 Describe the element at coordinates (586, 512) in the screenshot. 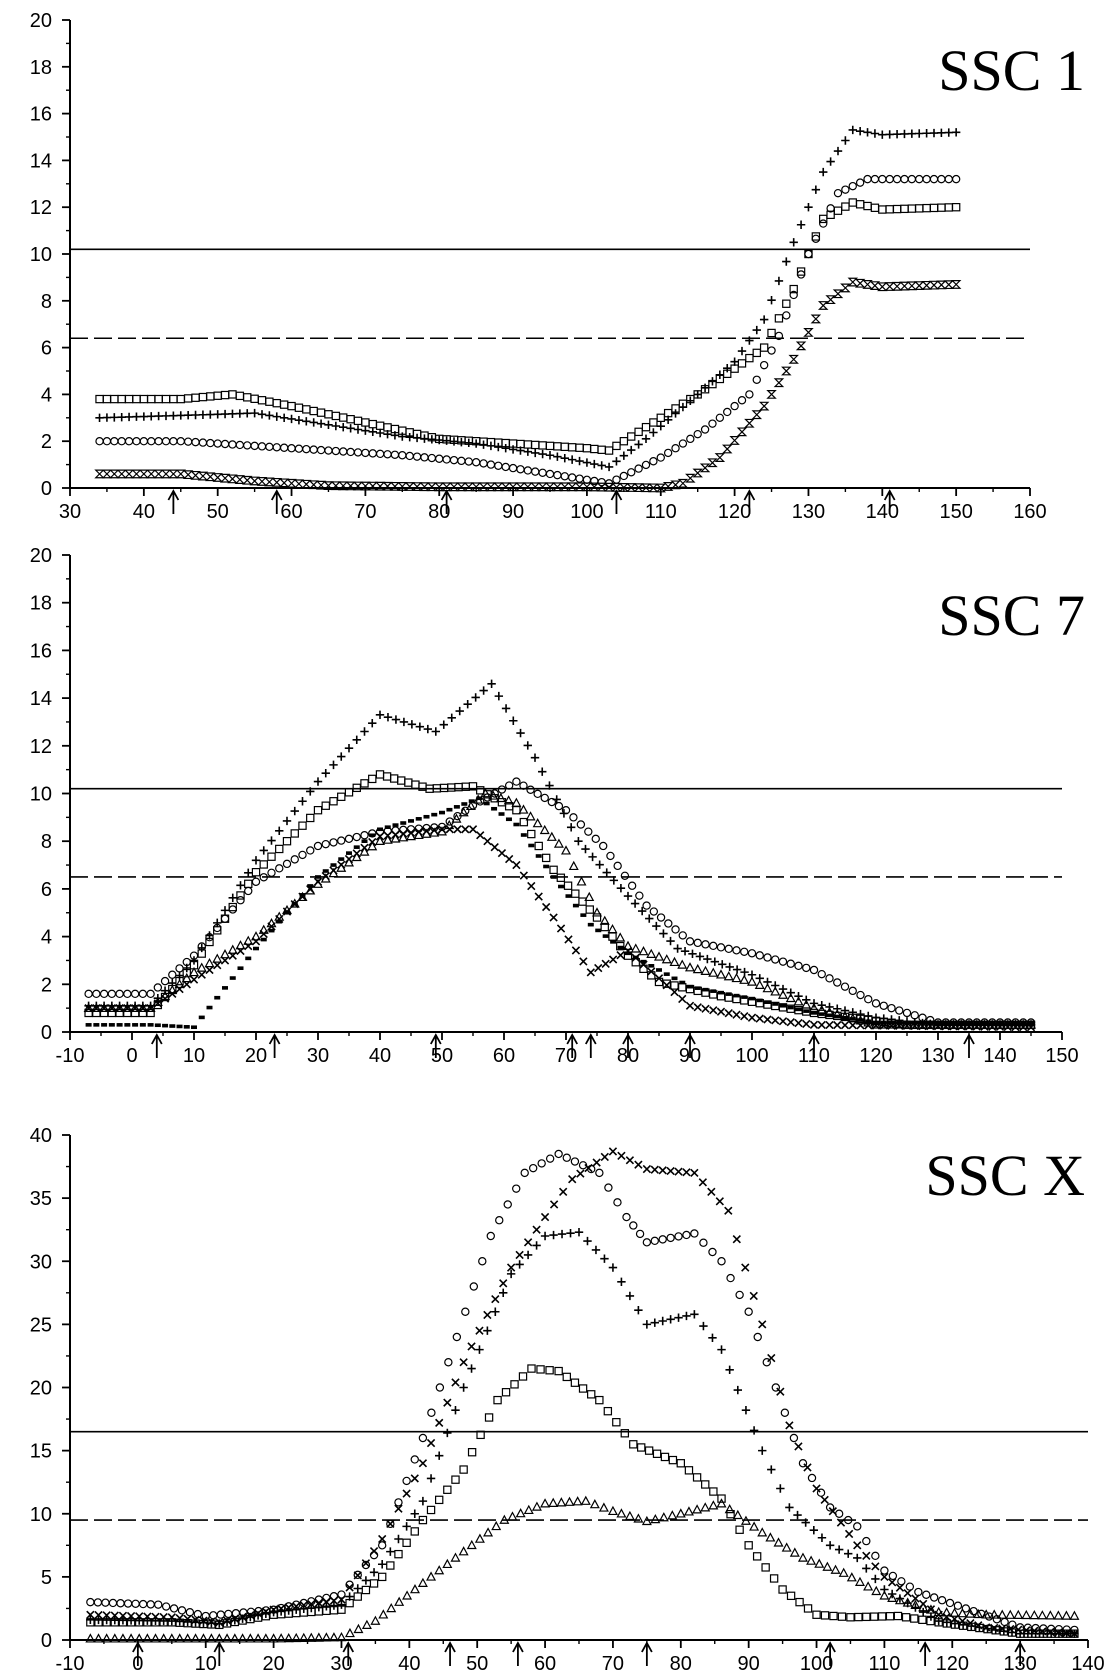

I see `x-tick-label: 100` at that location.